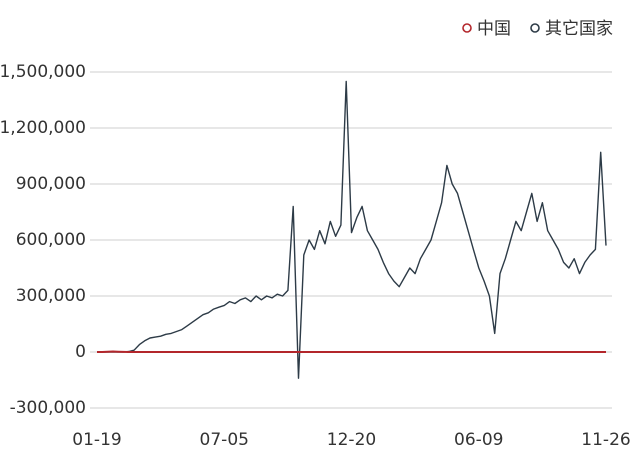 This screenshot has height=466, width=640. I want to click on y-tick-label: 1,200,000, so click(43, 128).